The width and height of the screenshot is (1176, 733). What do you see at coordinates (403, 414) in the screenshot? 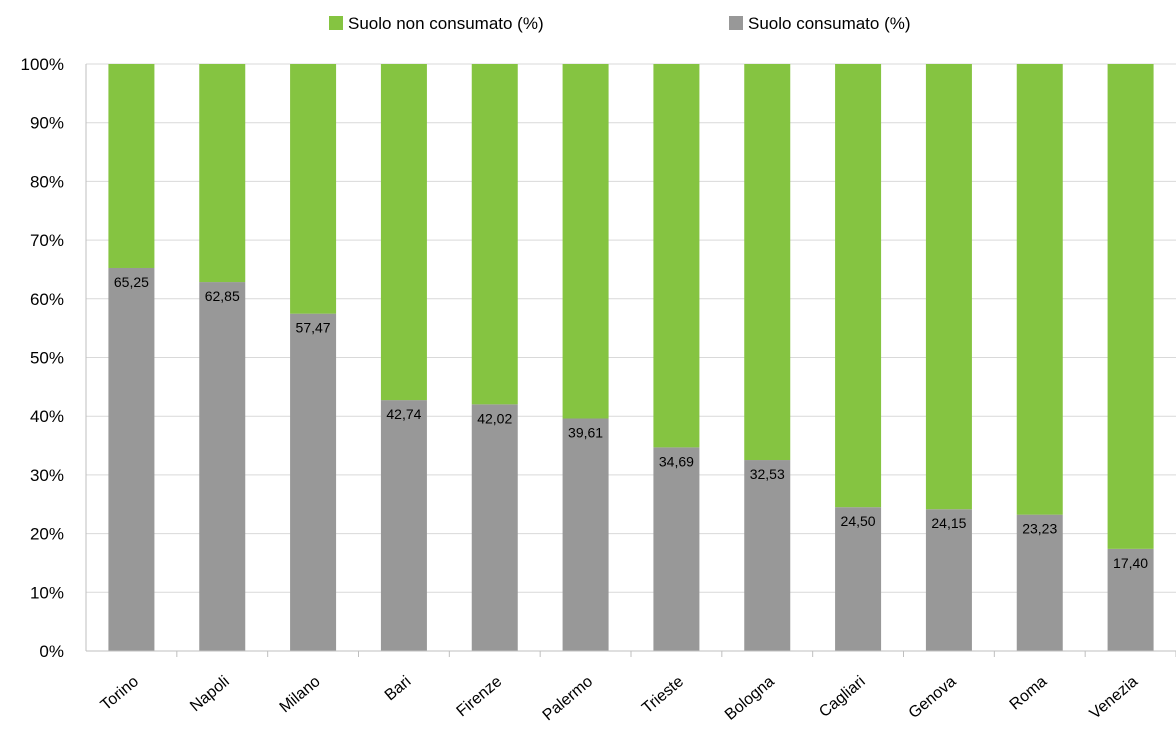
I see `data-label: 42,74` at bounding box center [403, 414].